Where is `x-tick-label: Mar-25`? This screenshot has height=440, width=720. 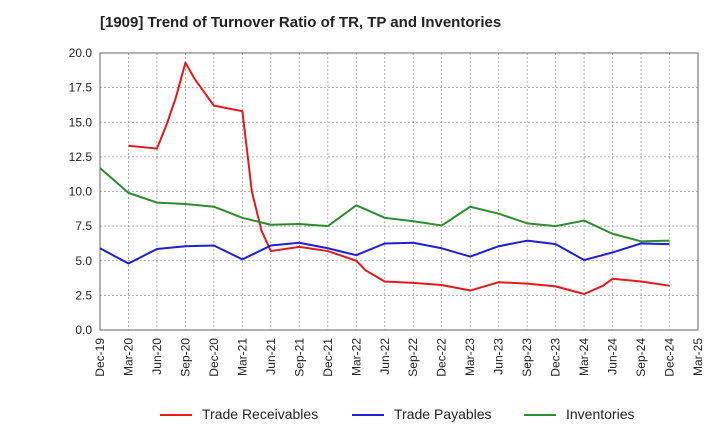
x-tick-label: Mar-25 is located at coordinates (698, 357).